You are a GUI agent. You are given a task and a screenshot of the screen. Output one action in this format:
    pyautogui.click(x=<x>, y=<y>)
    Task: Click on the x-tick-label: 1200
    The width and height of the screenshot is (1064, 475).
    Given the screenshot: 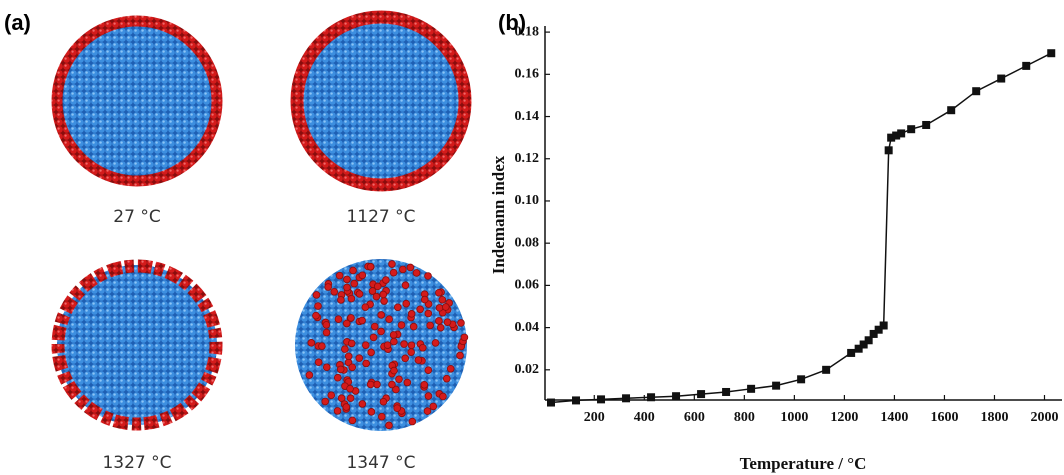 What is the action you would take?
    pyautogui.click(x=844, y=417)
    